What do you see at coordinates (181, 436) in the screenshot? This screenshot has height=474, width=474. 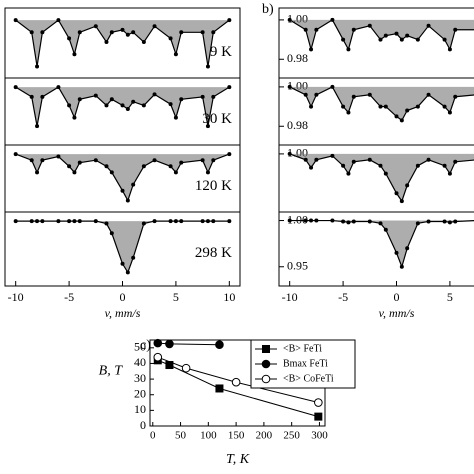 I see `x-tick-label: 50` at bounding box center [181, 436].